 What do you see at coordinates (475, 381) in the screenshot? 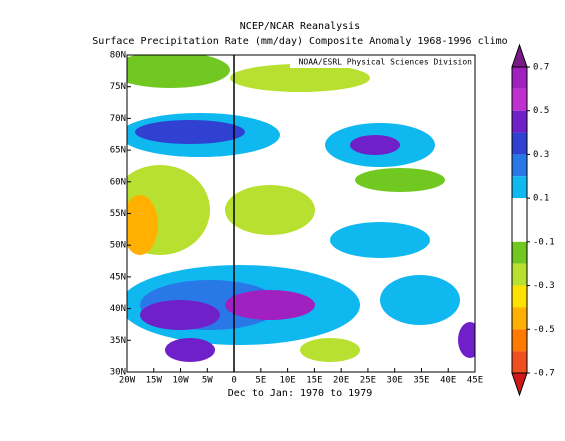
I see `lon-label: 45E` at bounding box center [475, 381].